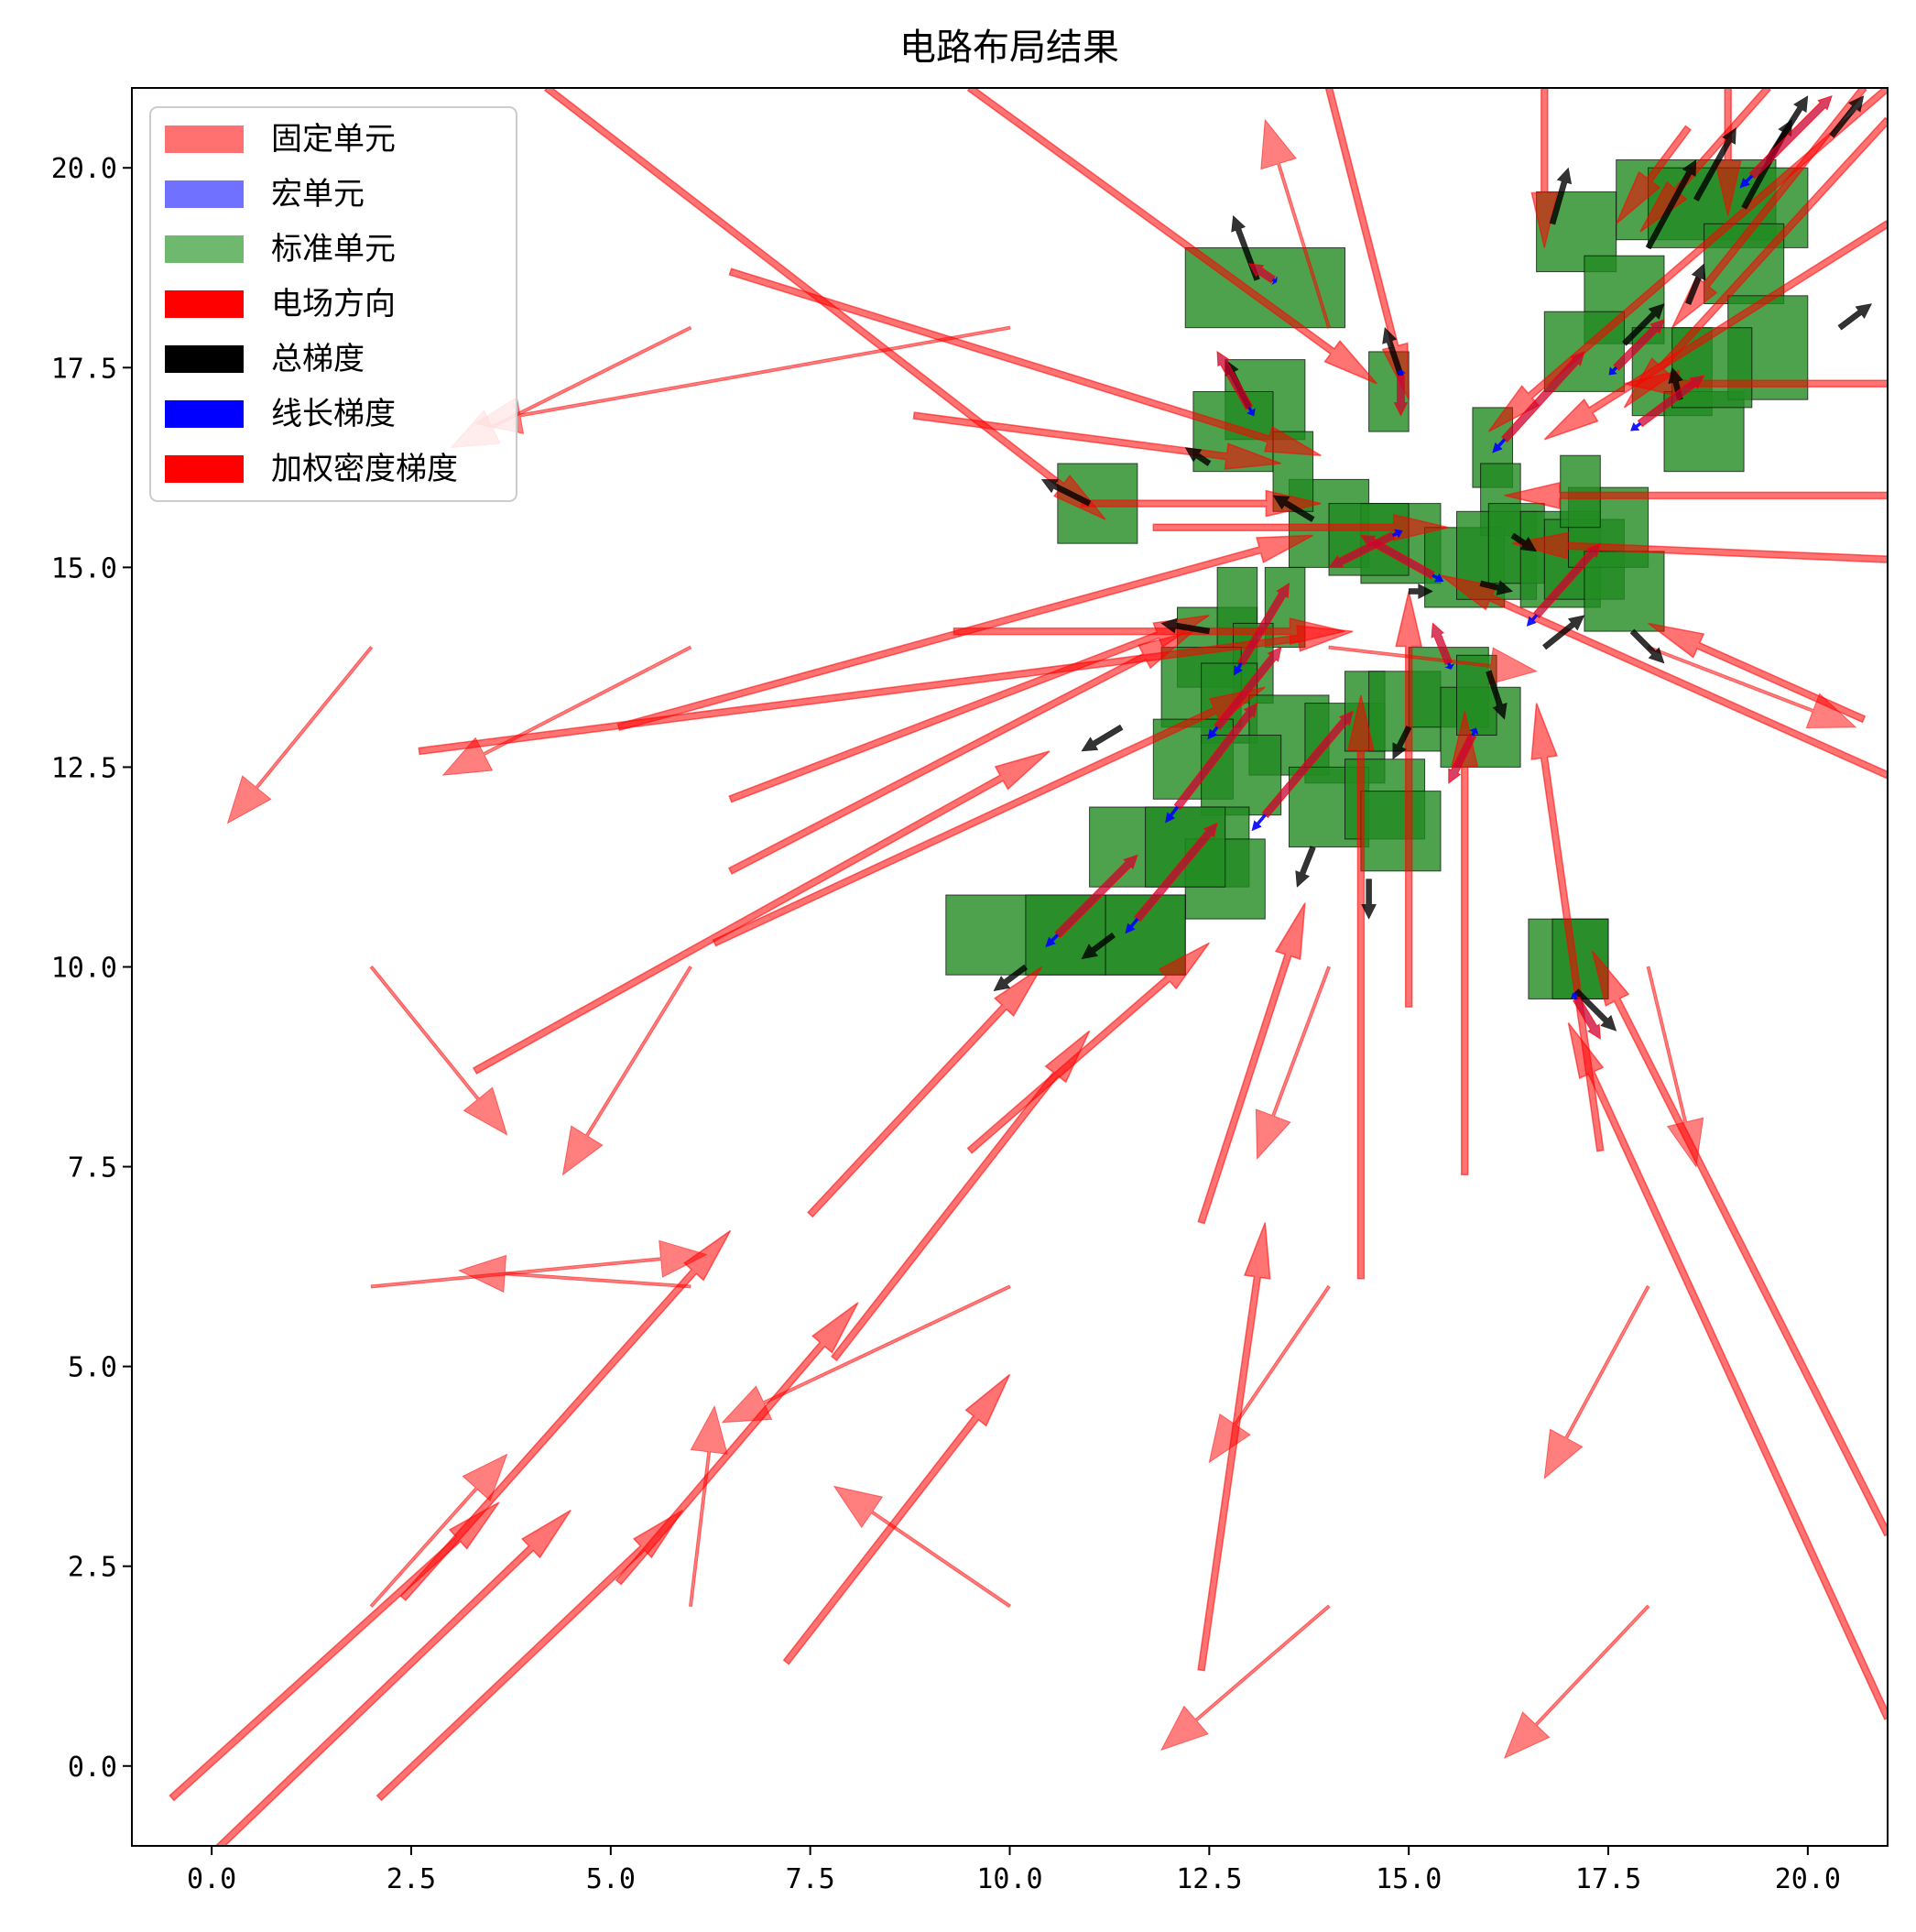  I want to click on legend-label-wirelength-gradient: 线长梯度, so click(333, 414).